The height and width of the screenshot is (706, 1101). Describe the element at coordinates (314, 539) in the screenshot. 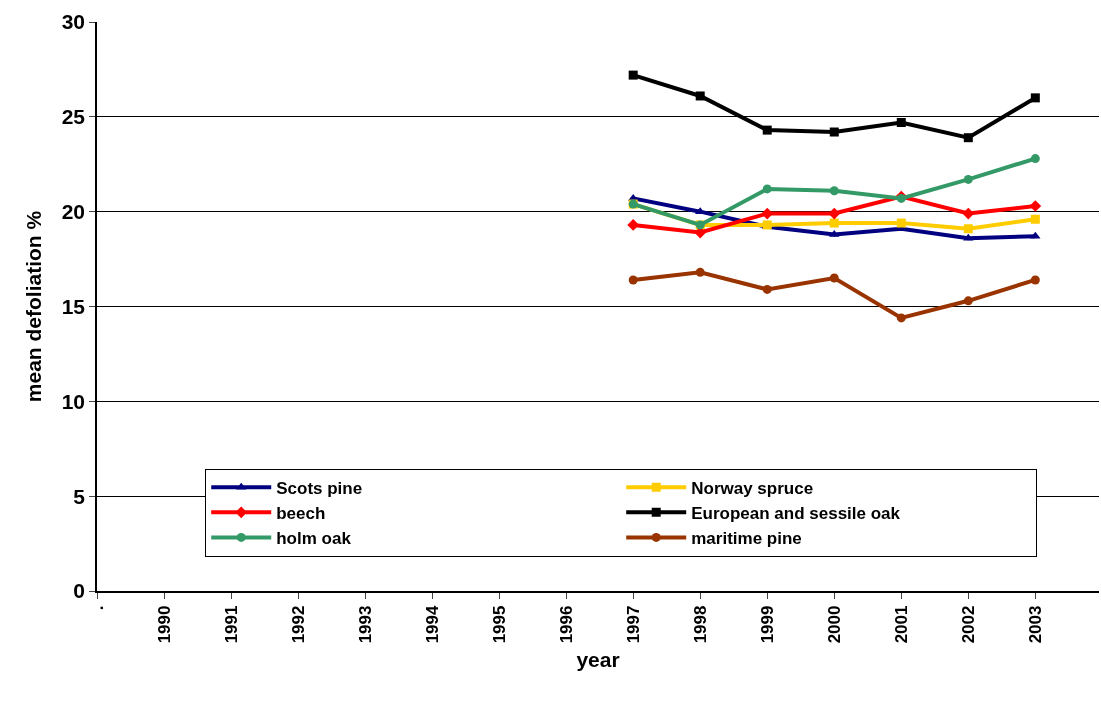

I see `legend-label: holm oak` at that location.